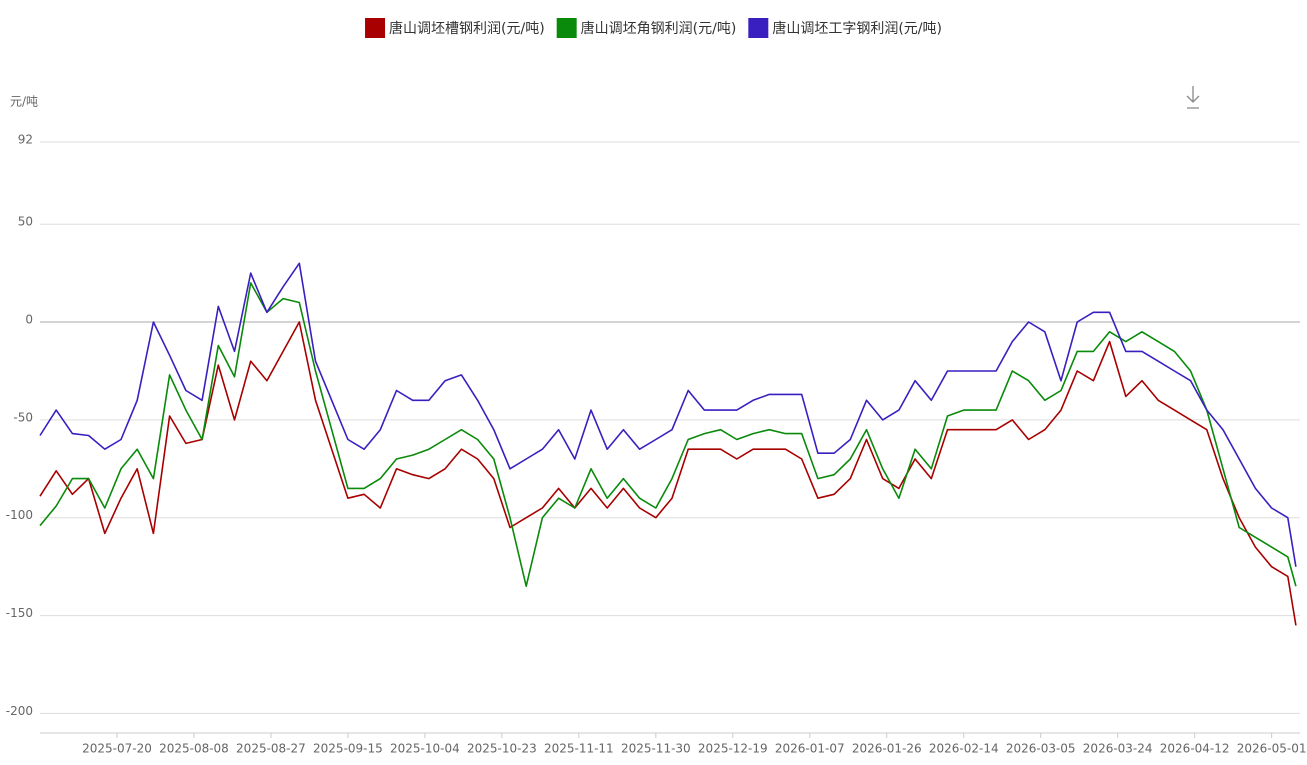 The image size is (1307, 765). What do you see at coordinates (857, 28) in the screenshot?
I see `legend-label: 唐山调坯工字钢利润(元/吨)` at bounding box center [857, 28].